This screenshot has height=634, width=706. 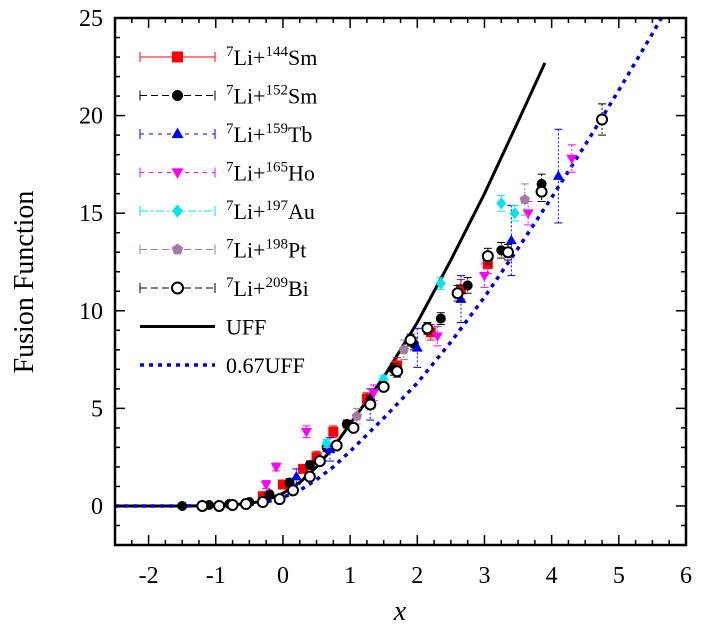 What do you see at coordinates (91, 312) in the screenshot?
I see `y-tick-label: 10` at bounding box center [91, 312].